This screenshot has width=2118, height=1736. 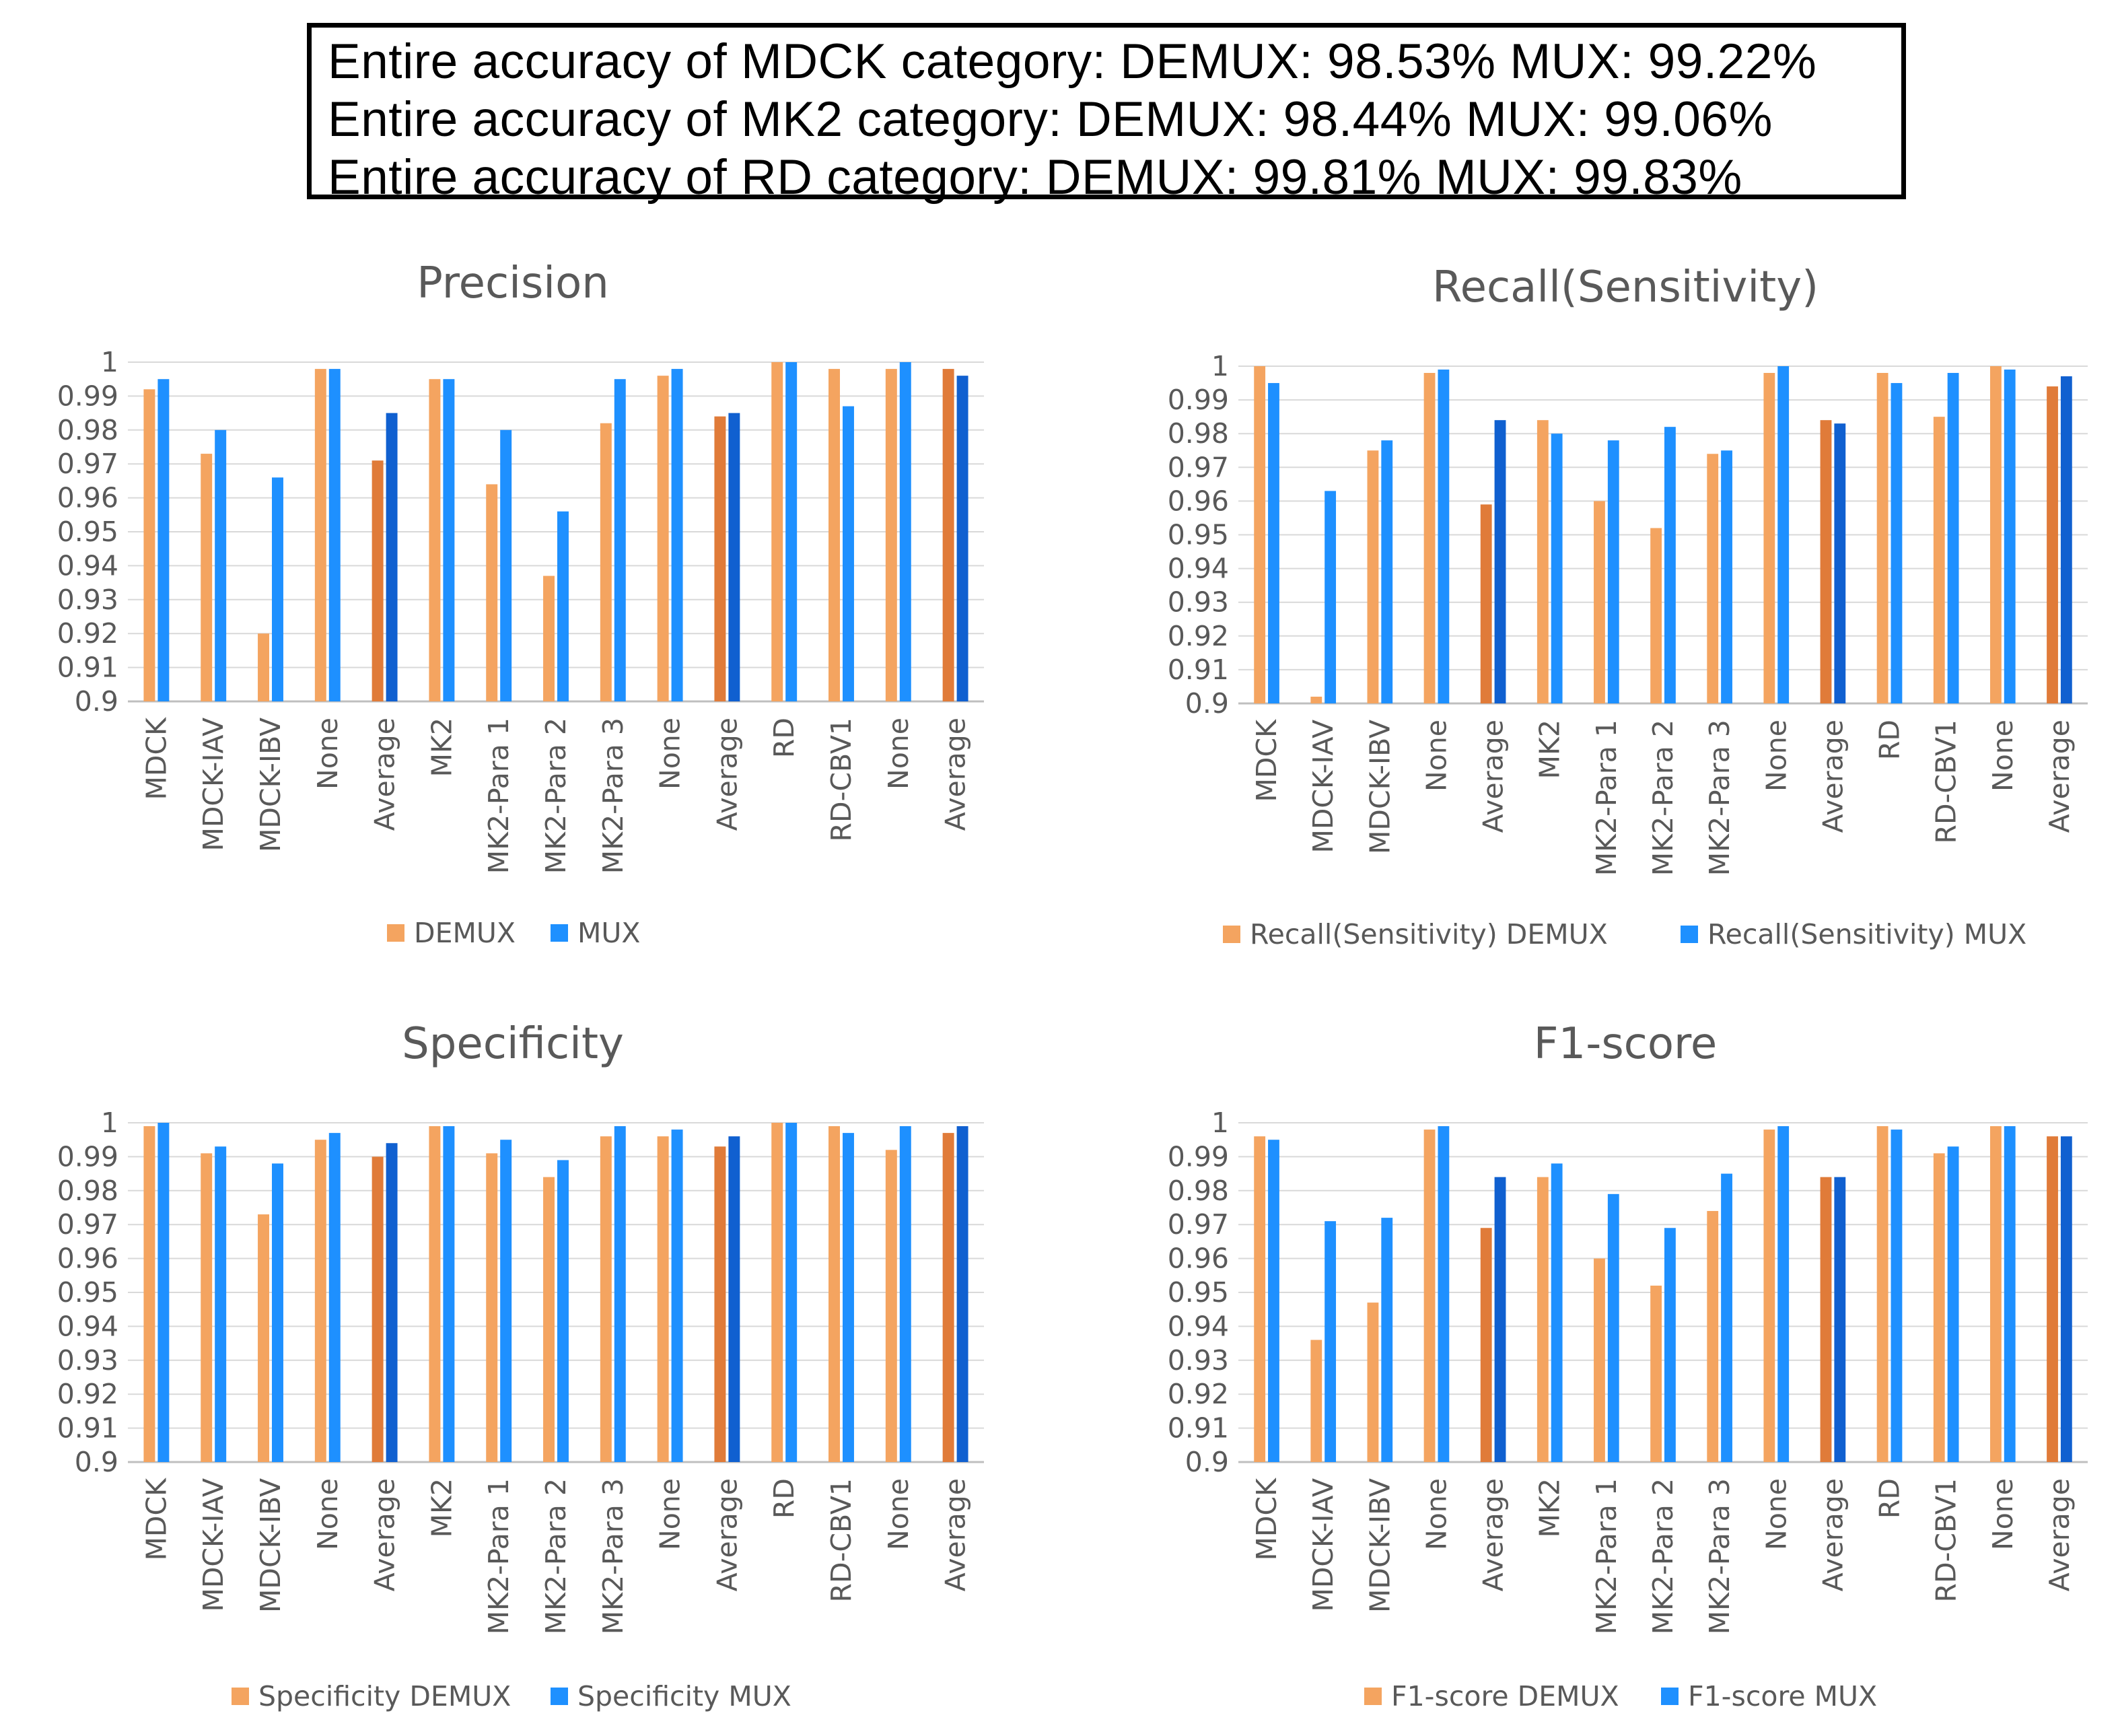 I want to click on x-category-label: MDCK-IBV, so click(x=1380, y=1545).